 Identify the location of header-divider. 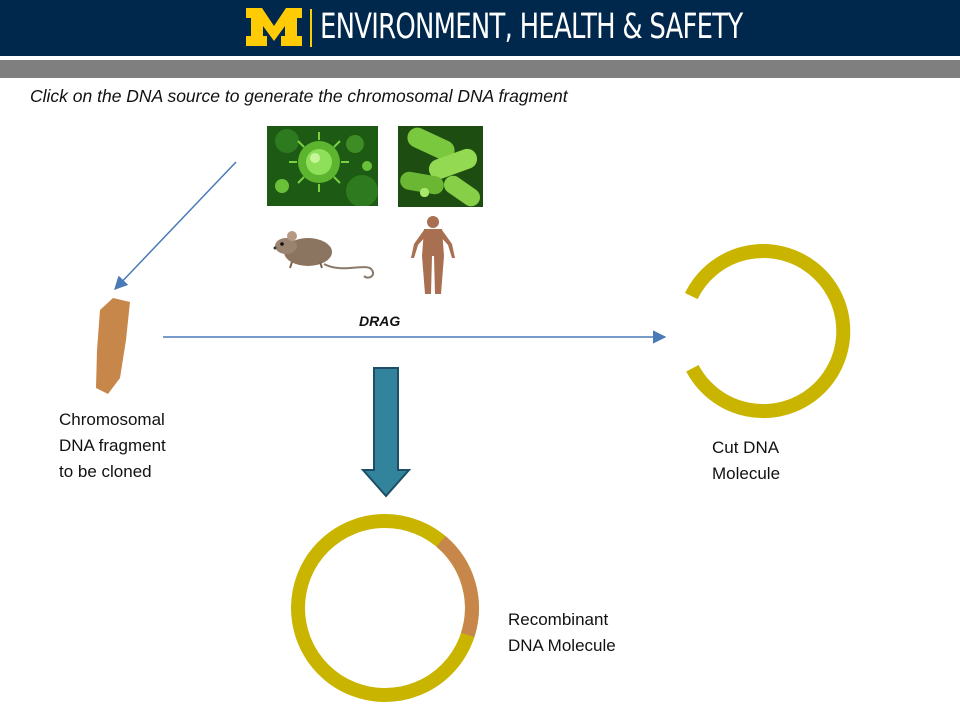
(311, 28).